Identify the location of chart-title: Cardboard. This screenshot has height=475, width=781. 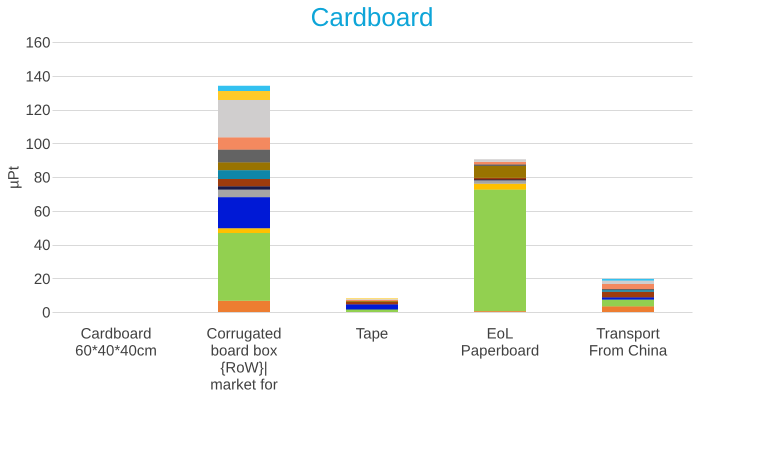
(372, 17).